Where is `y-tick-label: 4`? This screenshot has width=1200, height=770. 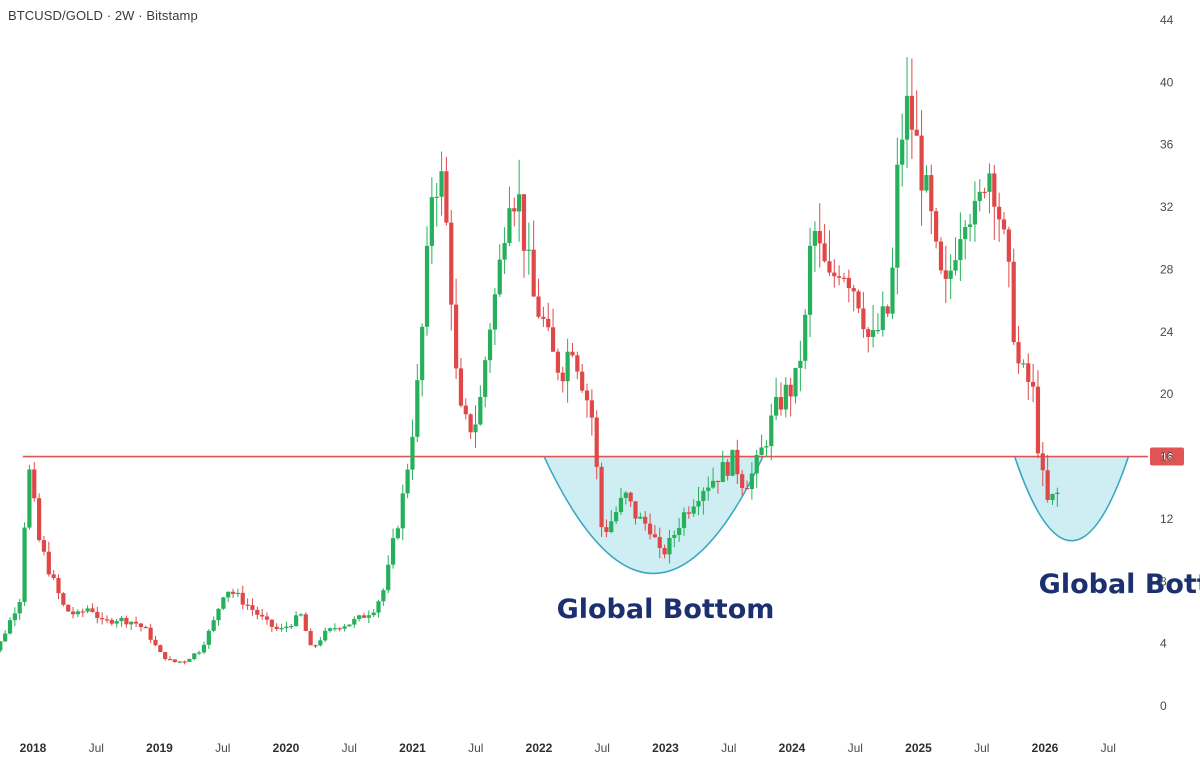
y-tick-label: 4 is located at coordinates (1163, 644).